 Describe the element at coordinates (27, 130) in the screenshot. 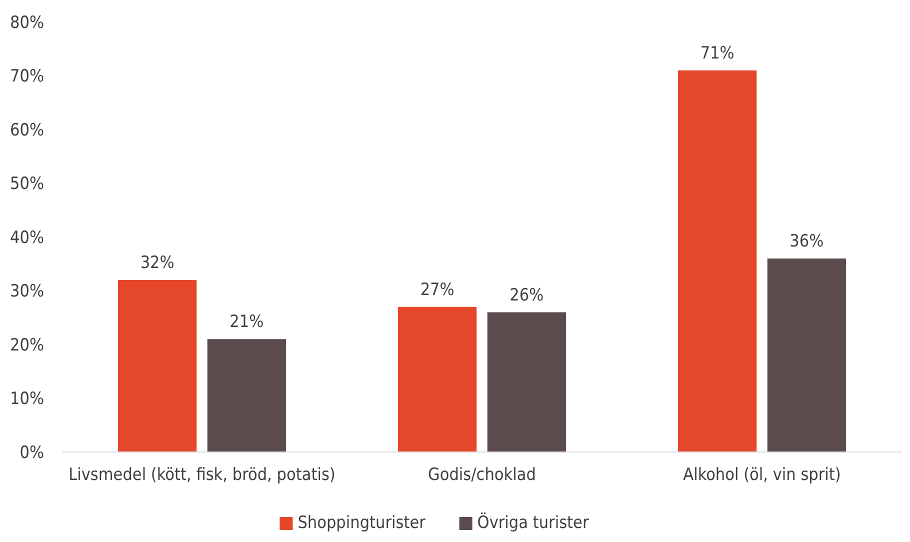

I see `y-tick-label: 60%` at that location.